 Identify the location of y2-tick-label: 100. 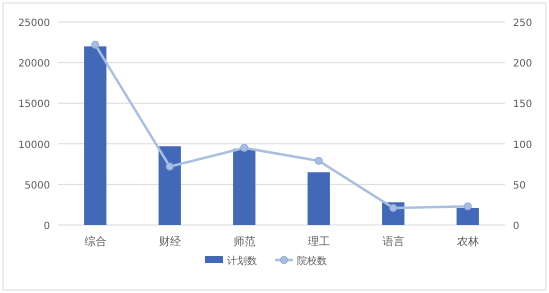
(522, 145).